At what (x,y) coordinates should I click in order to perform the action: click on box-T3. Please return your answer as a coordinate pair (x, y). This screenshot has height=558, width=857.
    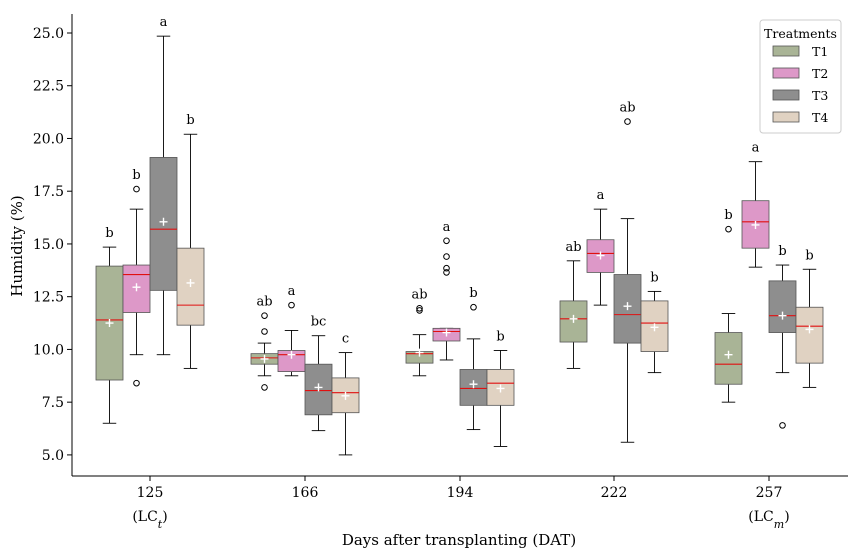
    Looking at the image, I should click on (782, 306).